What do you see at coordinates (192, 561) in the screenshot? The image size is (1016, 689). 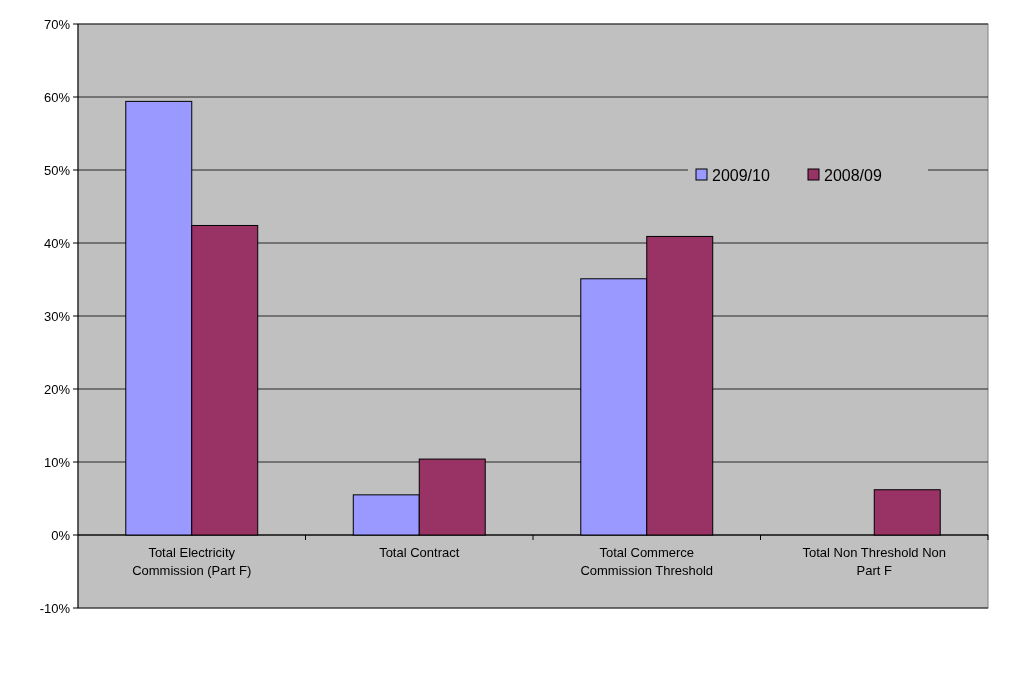 I see `x-tick-label: Total Electricity Commission (Part F)` at bounding box center [192, 561].